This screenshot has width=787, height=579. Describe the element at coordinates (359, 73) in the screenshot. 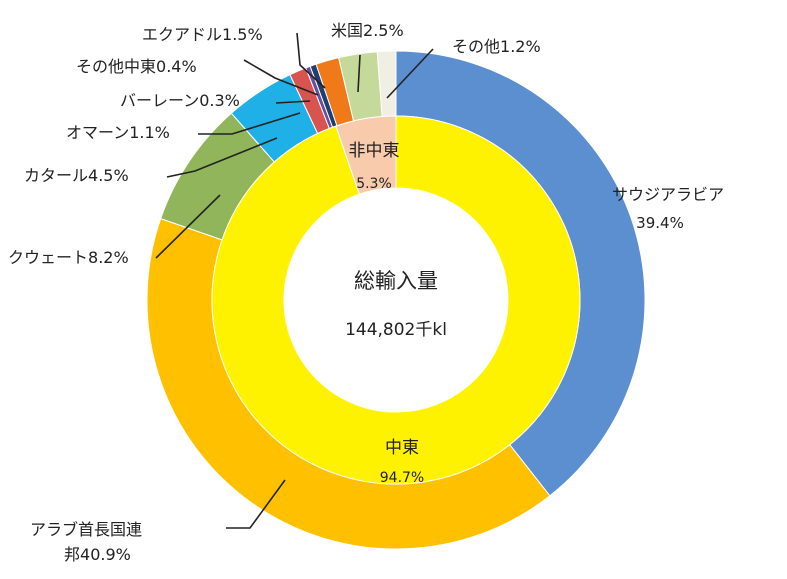

I see `leader-line-usa` at that location.